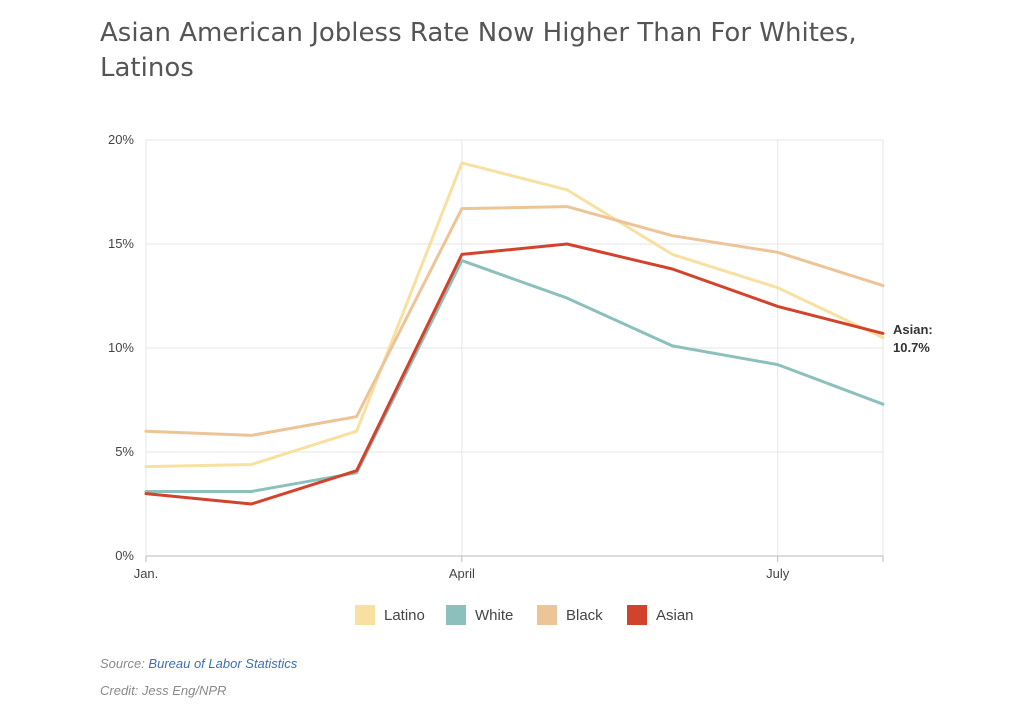  Describe the element at coordinates (124, 451) in the screenshot. I see `y-tick-label: 5%` at that location.